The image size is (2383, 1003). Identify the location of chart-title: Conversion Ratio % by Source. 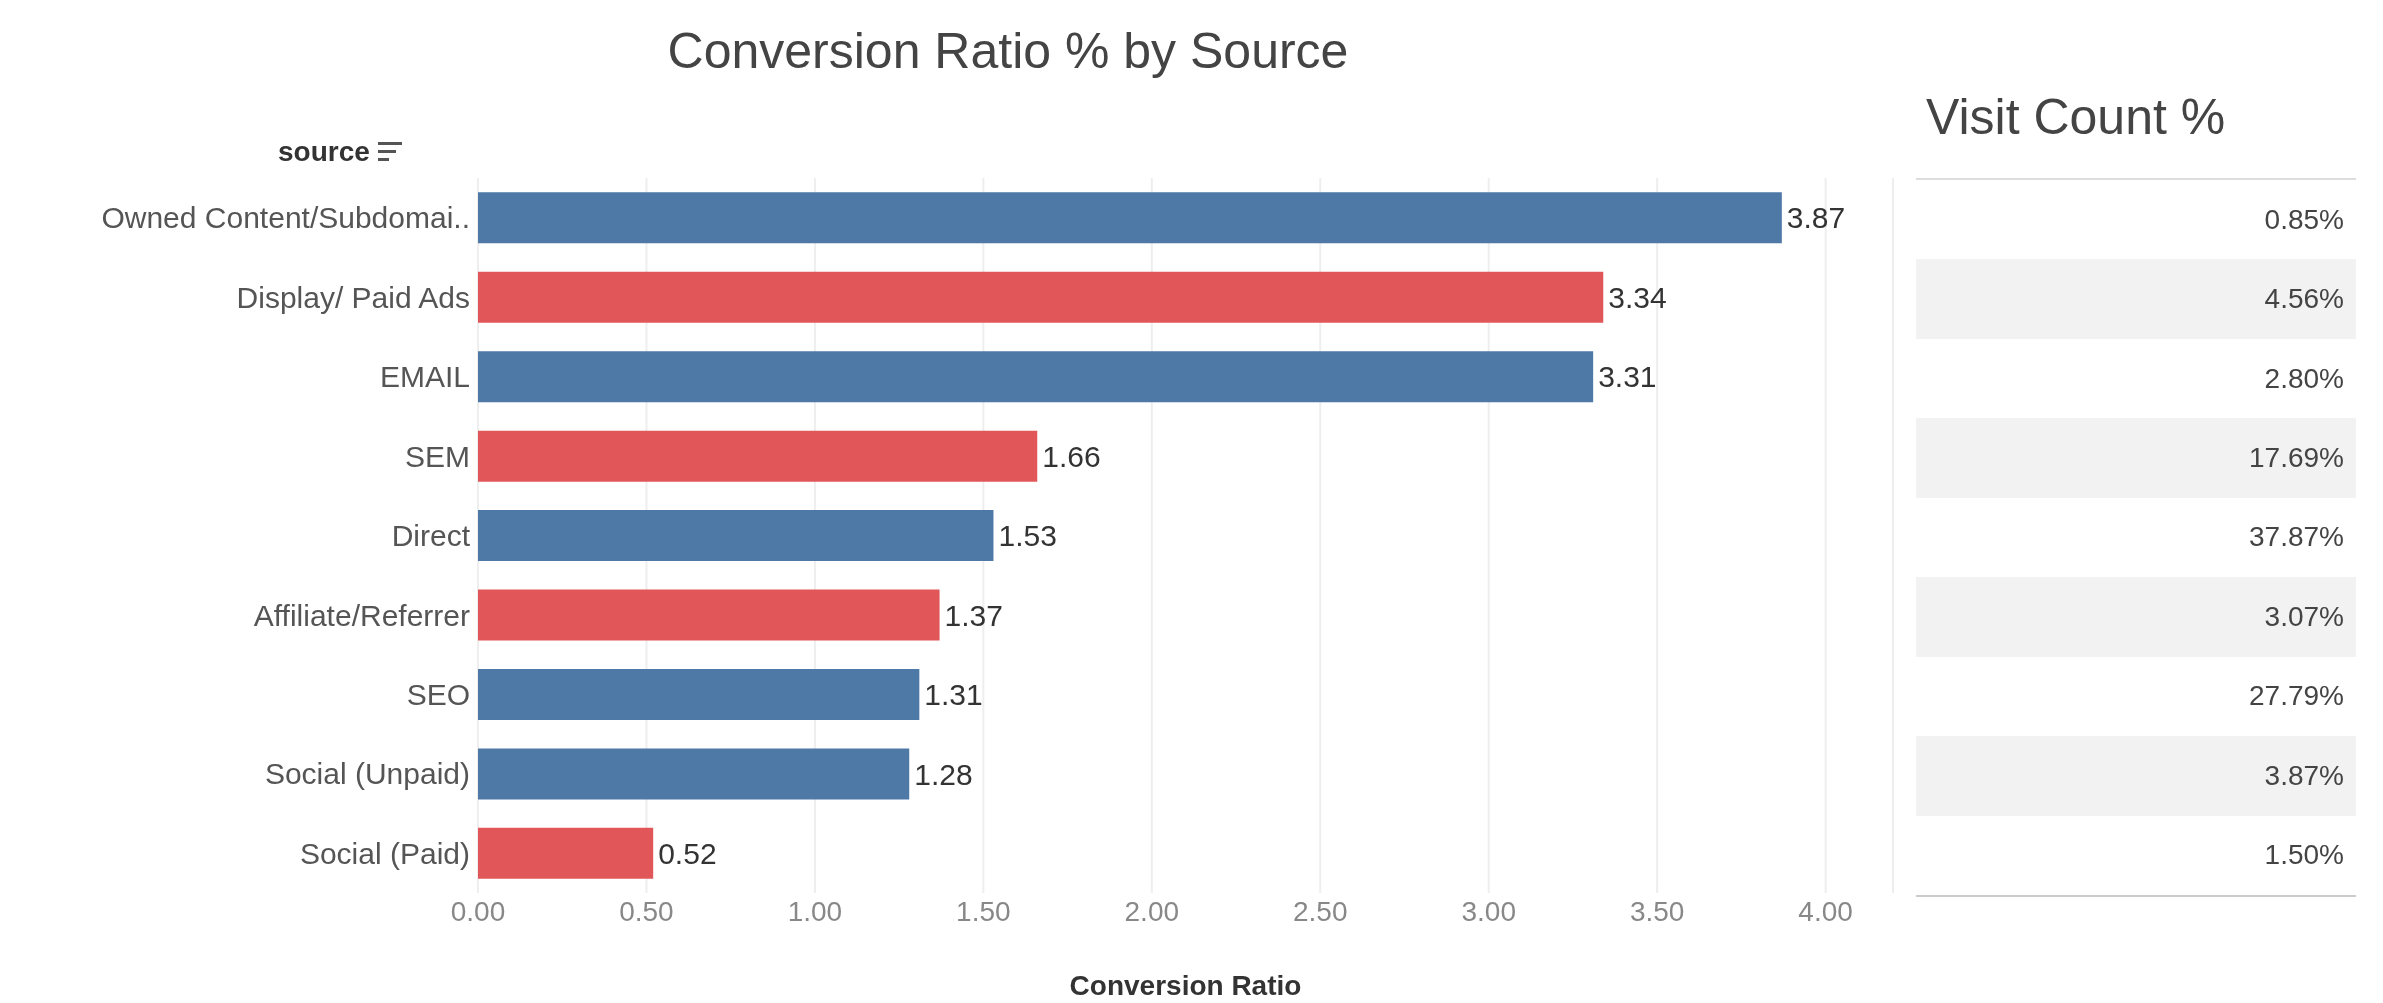
(1008, 51).